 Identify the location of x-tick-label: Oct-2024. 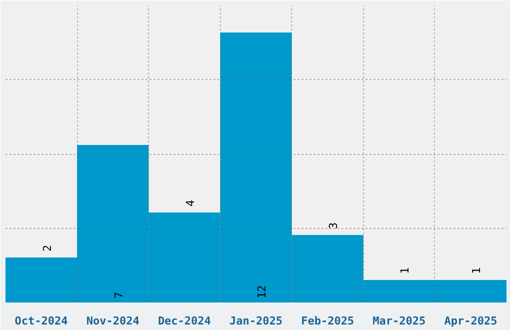
(41, 321).